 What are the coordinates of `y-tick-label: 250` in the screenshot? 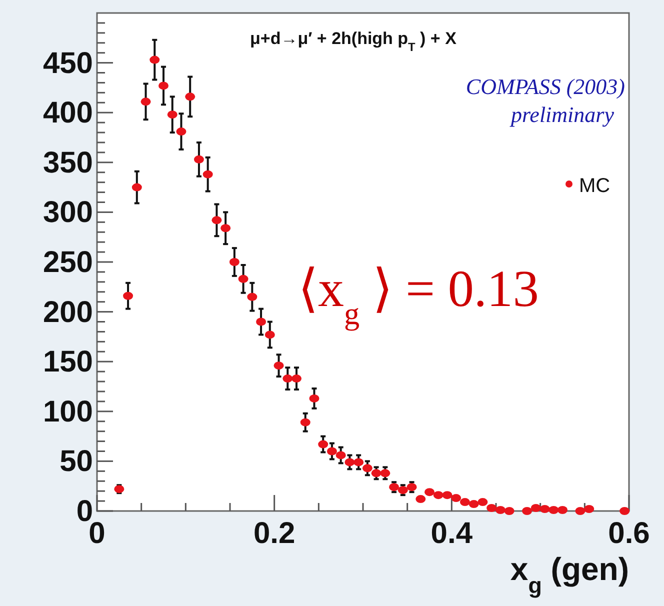 It's located at (67, 262).